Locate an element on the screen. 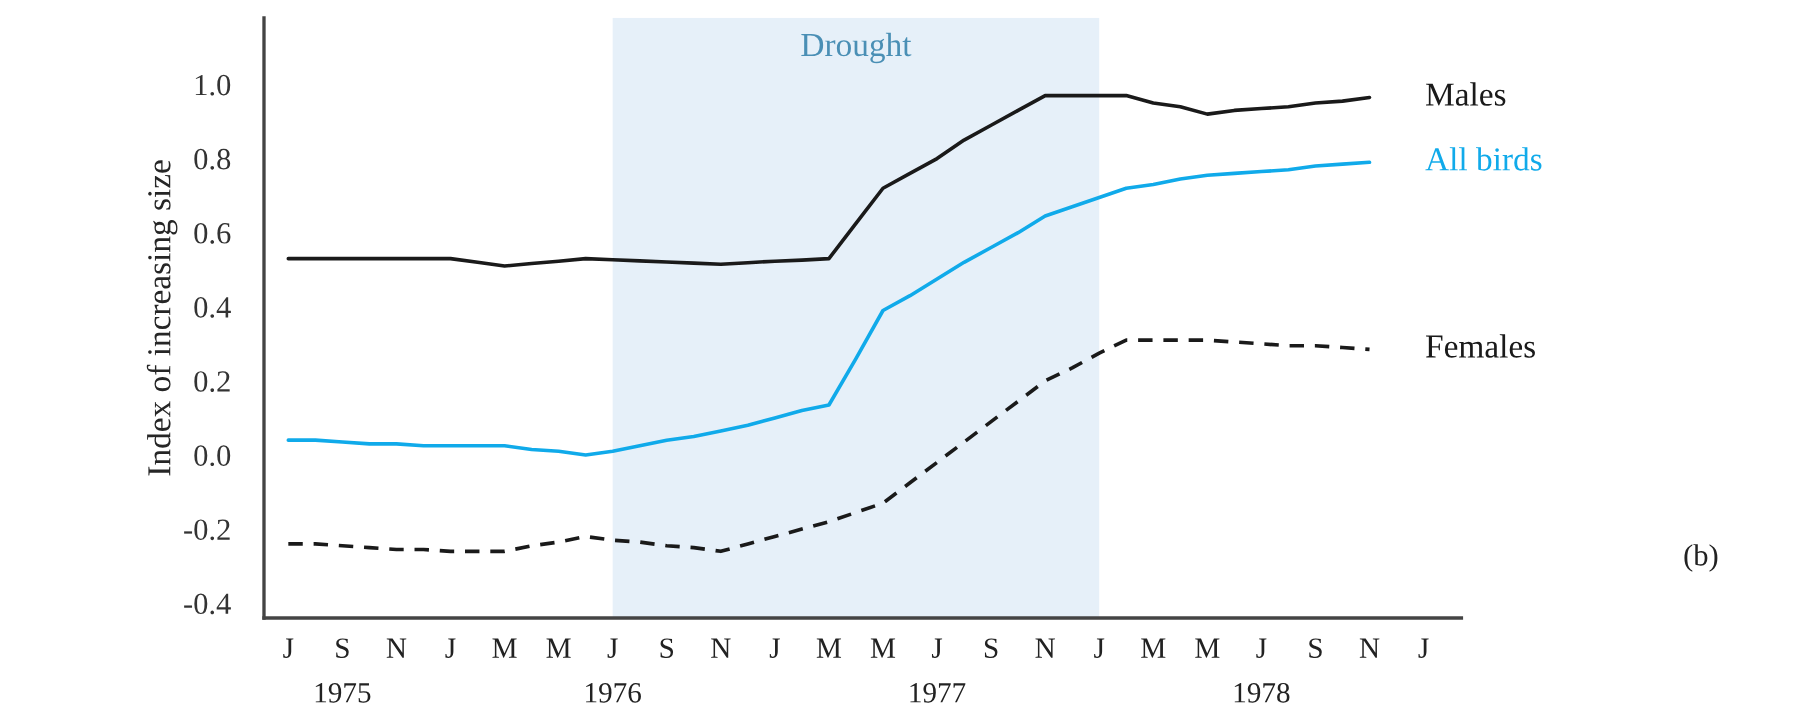 The width and height of the screenshot is (1802, 712). series-label: Males is located at coordinates (1466, 94).